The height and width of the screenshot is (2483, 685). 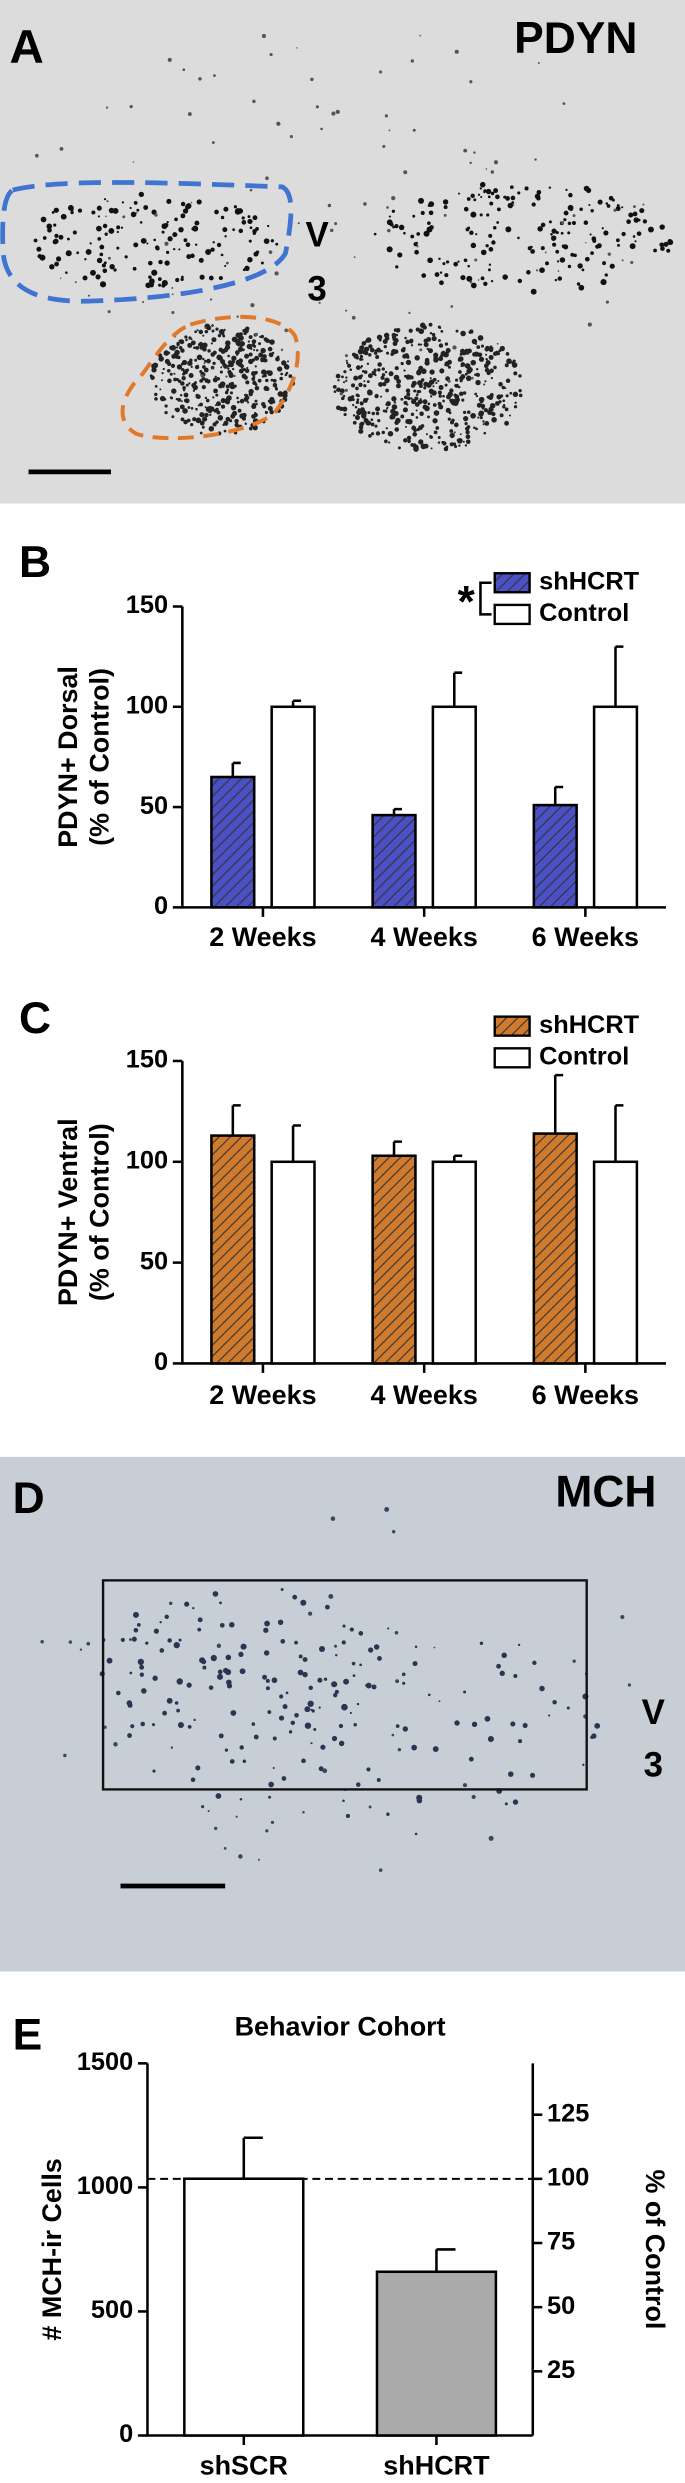 I want to click on y2-tick-label: 75, so click(x=561, y=2242).